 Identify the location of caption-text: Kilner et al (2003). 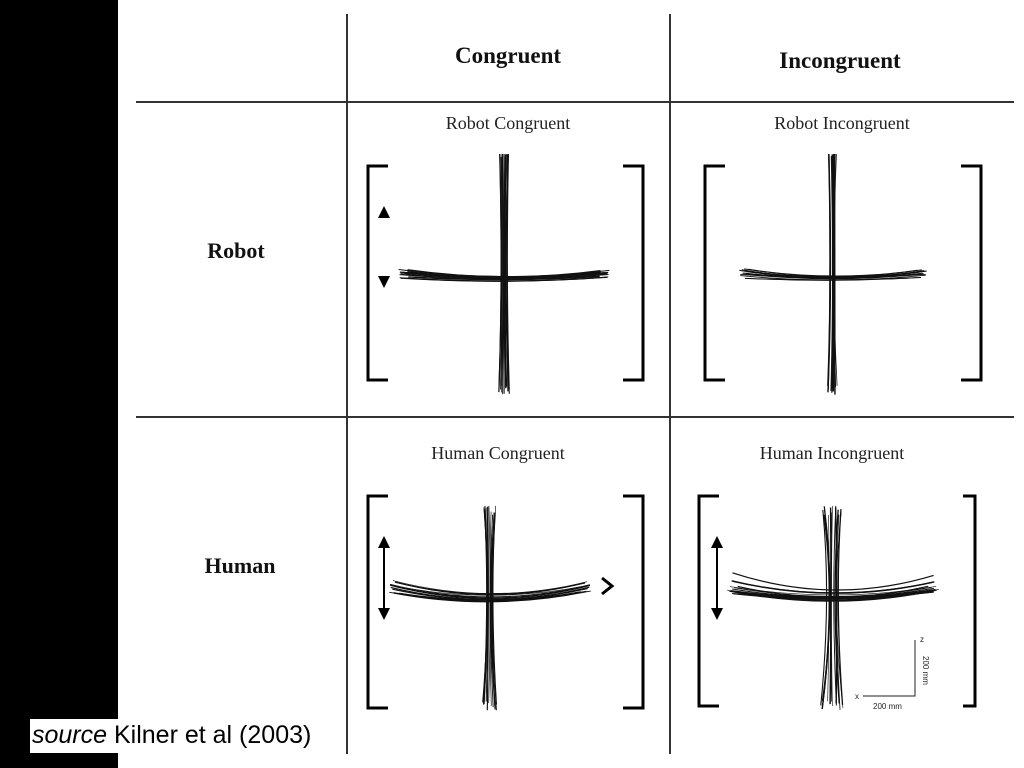
(213, 735).